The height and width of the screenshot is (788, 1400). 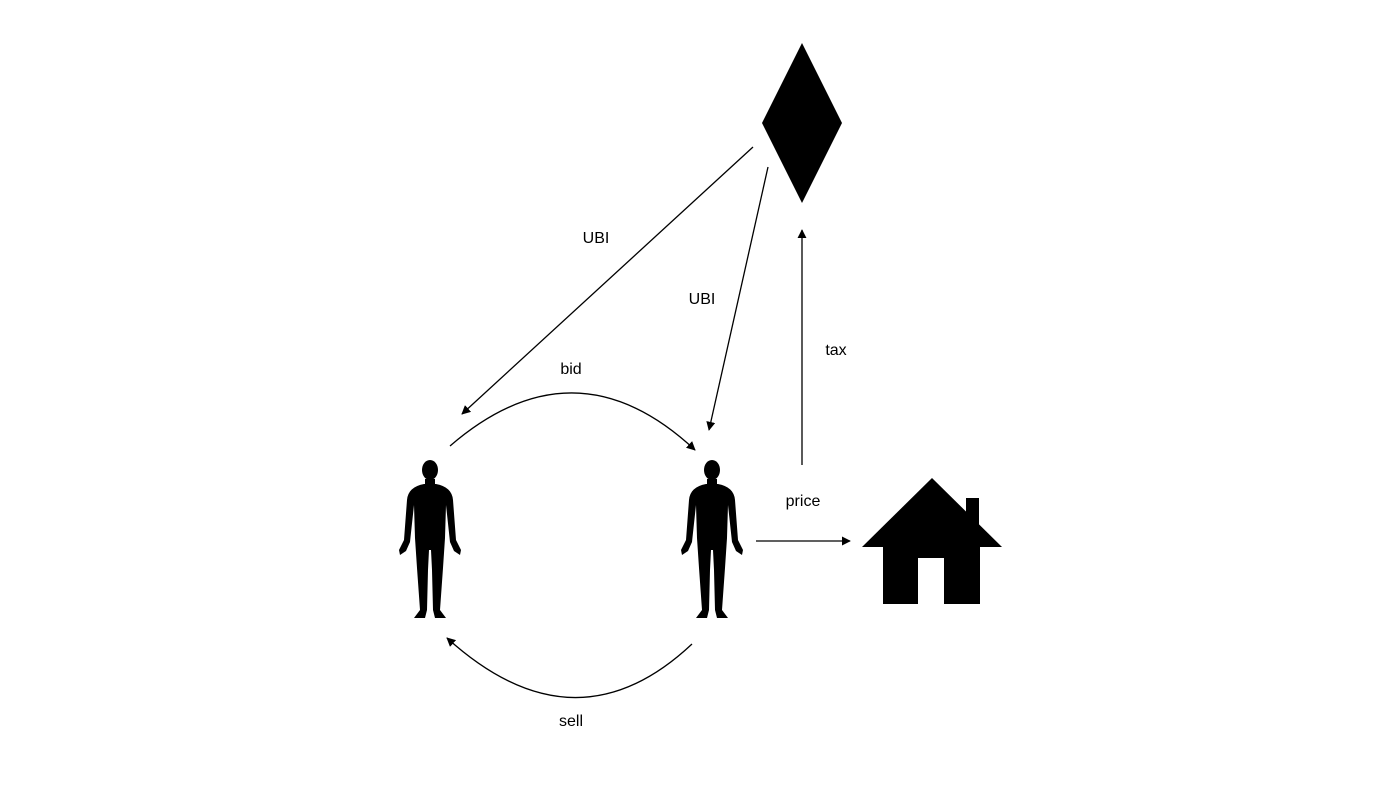 I want to click on ubi-right-label: UBI, so click(x=702, y=299).